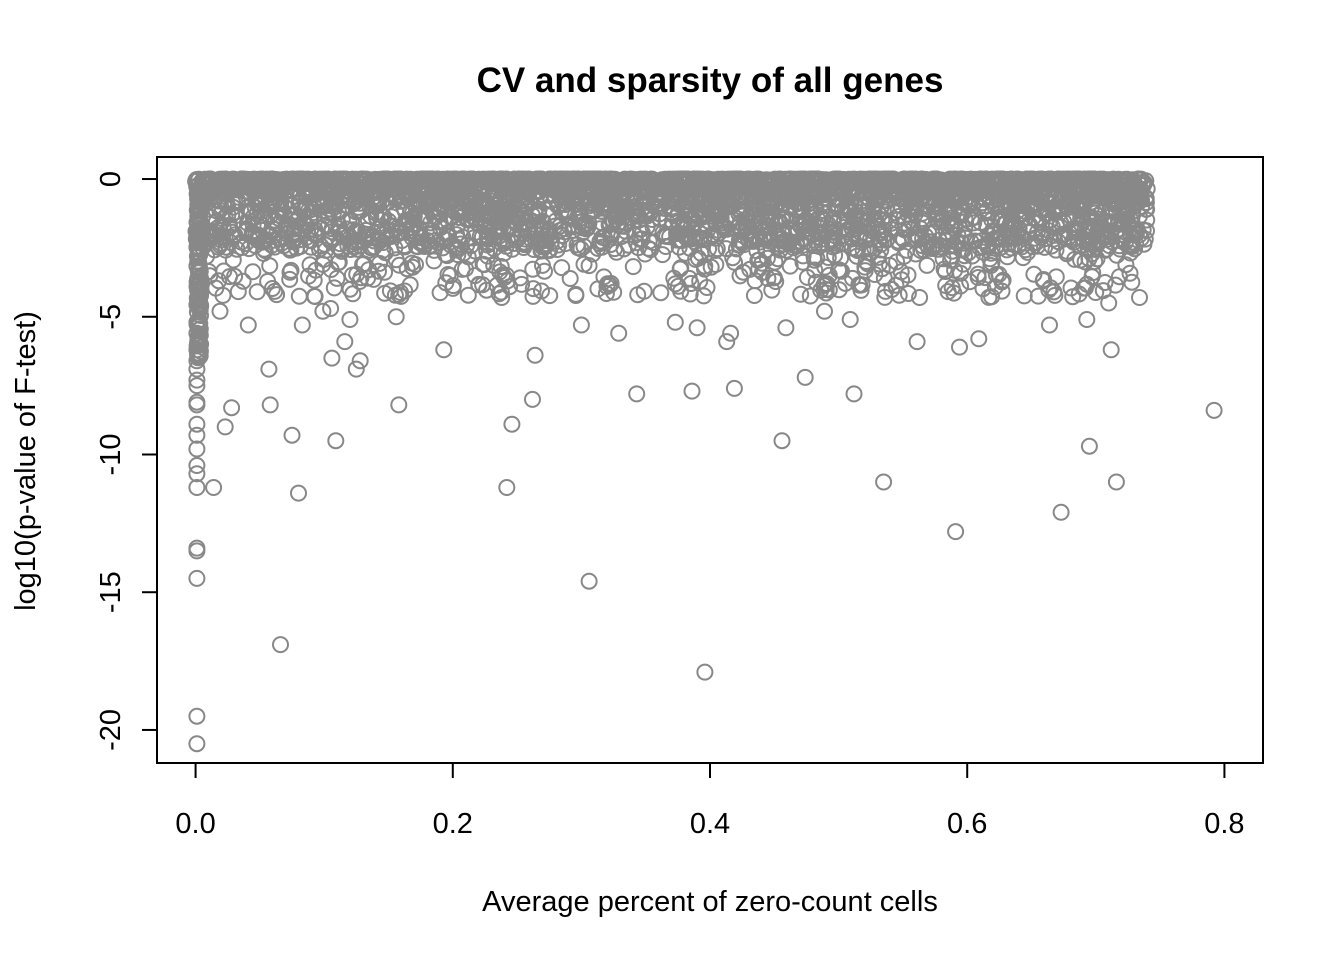 Image resolution: width=1344 pixels, height=960 pixels. Describe the element at coordinates (710, 824) in the screenshot. I see `x-tick-label: 0.4` at that location.